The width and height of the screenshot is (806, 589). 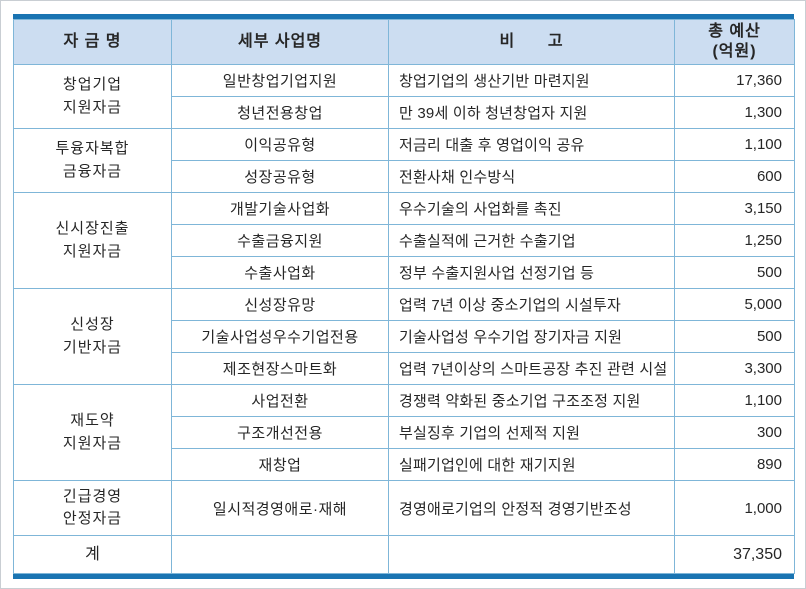 I want to click on detail-cell: 제조현장스마트화, so click(x=280, y=368).